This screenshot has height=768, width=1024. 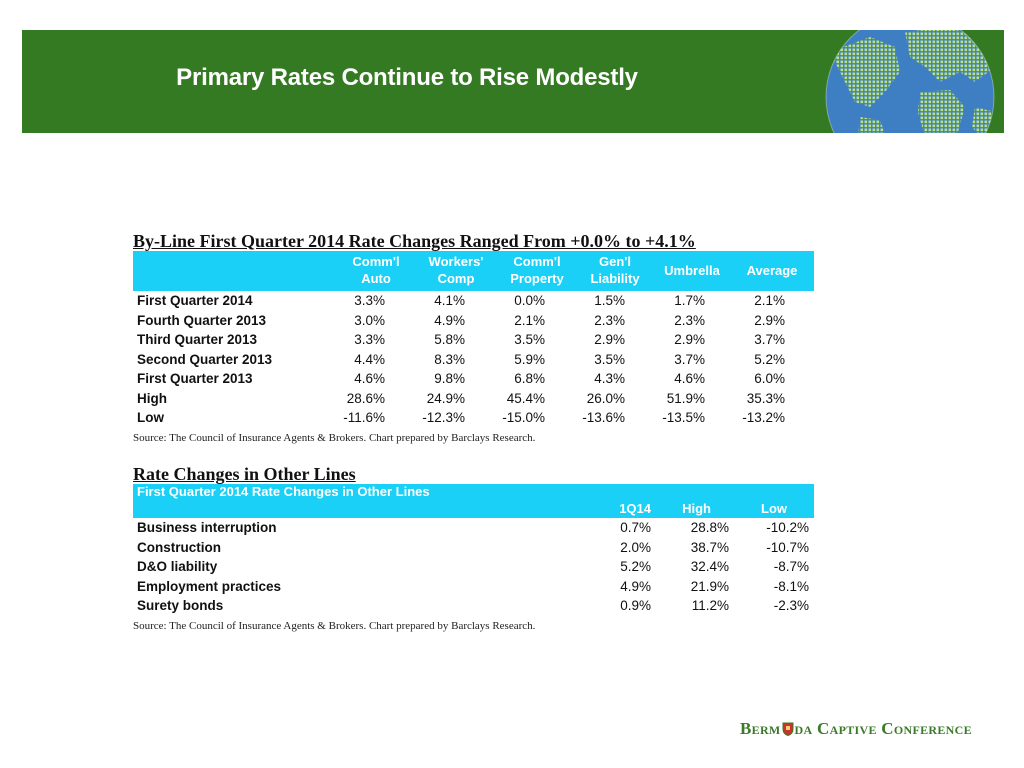 What do you see at coordinates (692, 270) in the screenshot?
I see `header-umbrella: Umbrella` at bounding box center [692, 270].